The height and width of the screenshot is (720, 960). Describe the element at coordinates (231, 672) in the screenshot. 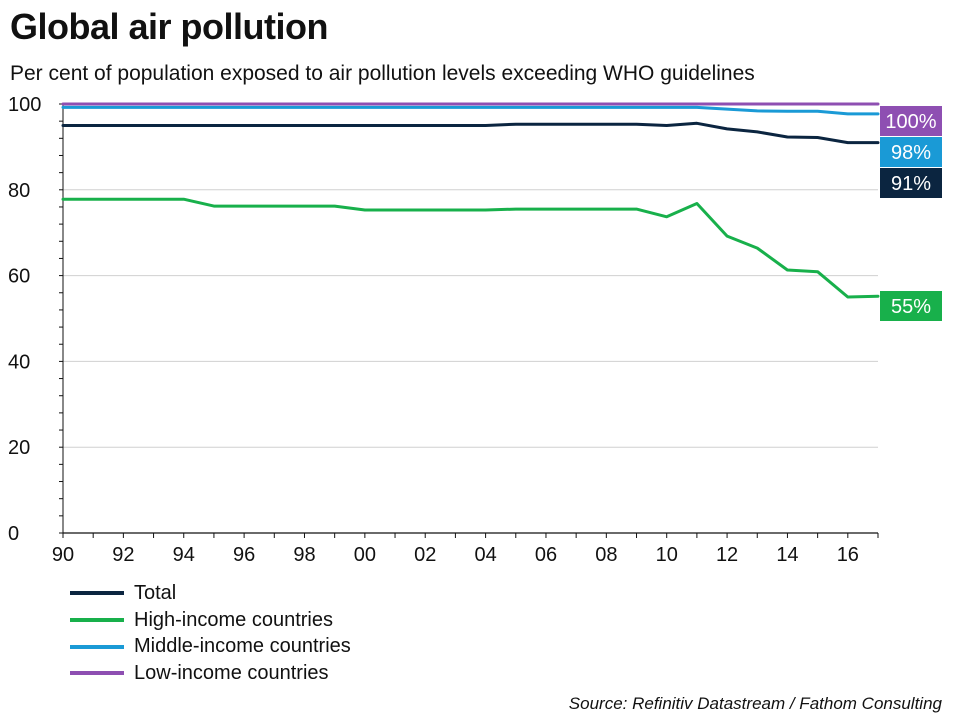

I see `legend-label: Low-income countries` at that location.